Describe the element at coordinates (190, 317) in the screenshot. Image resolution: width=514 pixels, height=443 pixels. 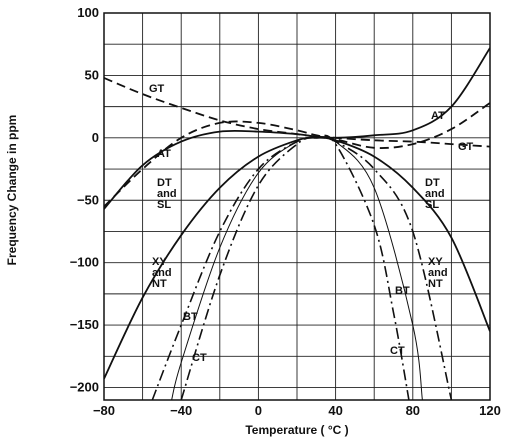
I see `curve-label-bt-left: BT` at that location.